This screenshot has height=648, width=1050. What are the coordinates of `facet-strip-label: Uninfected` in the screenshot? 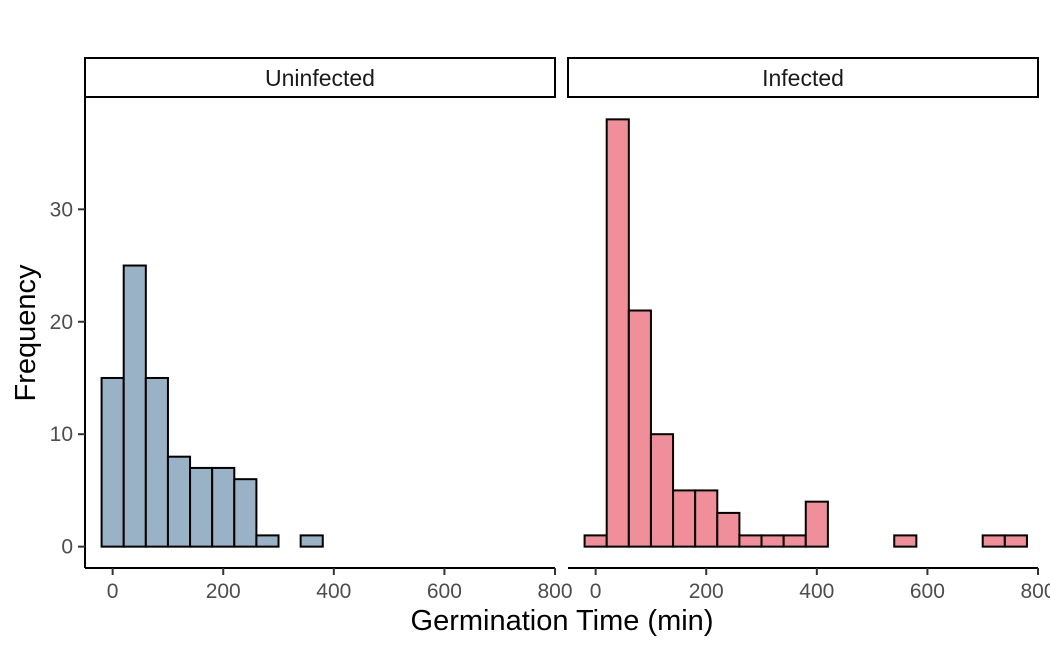 It's located at (320, 78).